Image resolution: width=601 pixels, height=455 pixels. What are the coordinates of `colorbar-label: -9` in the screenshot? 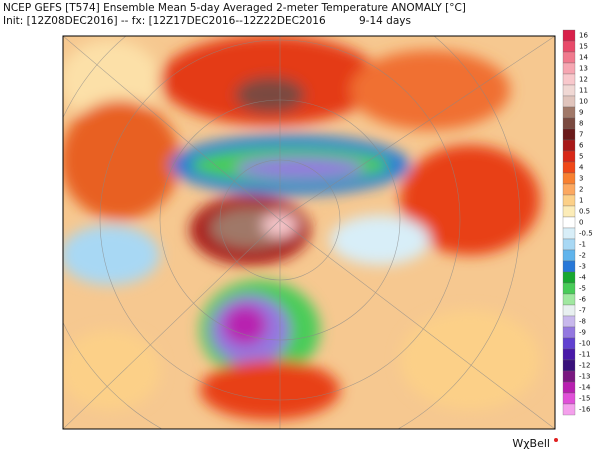 It's located at (582, 333).